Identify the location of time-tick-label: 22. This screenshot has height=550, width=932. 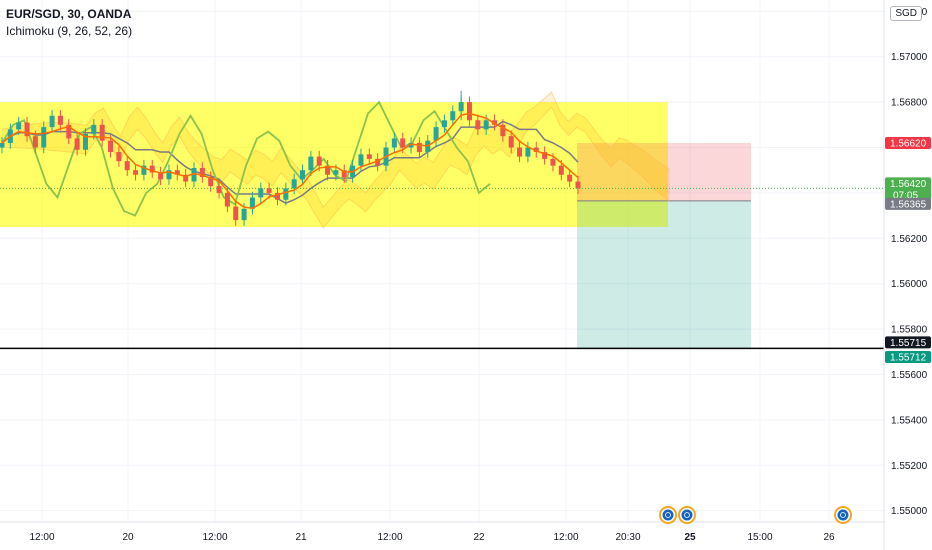
(479, 537).